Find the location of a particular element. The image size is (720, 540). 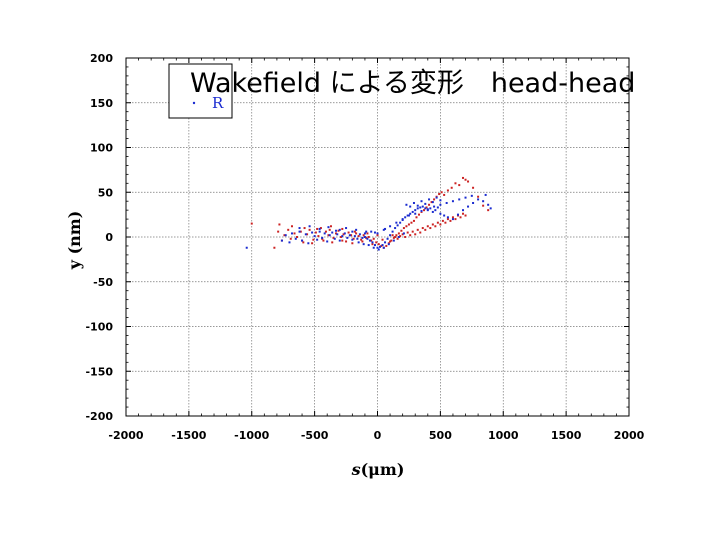

y-tick-label: -100 is located at coordinates (99, 327).